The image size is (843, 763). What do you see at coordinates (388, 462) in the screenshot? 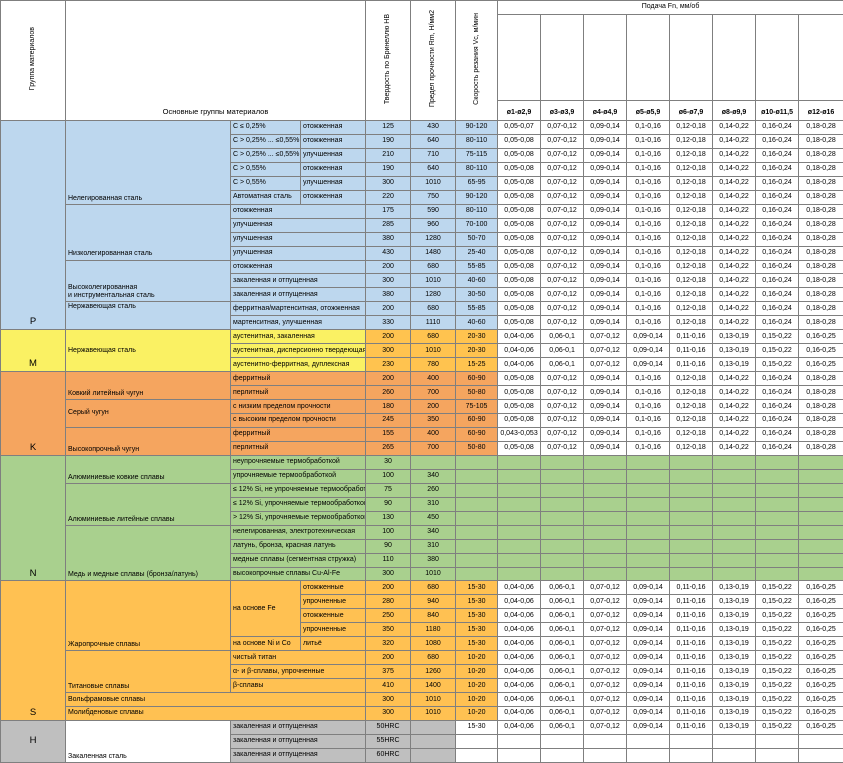
I see `hardness-cell: 30` at bounding box center [388, 462].